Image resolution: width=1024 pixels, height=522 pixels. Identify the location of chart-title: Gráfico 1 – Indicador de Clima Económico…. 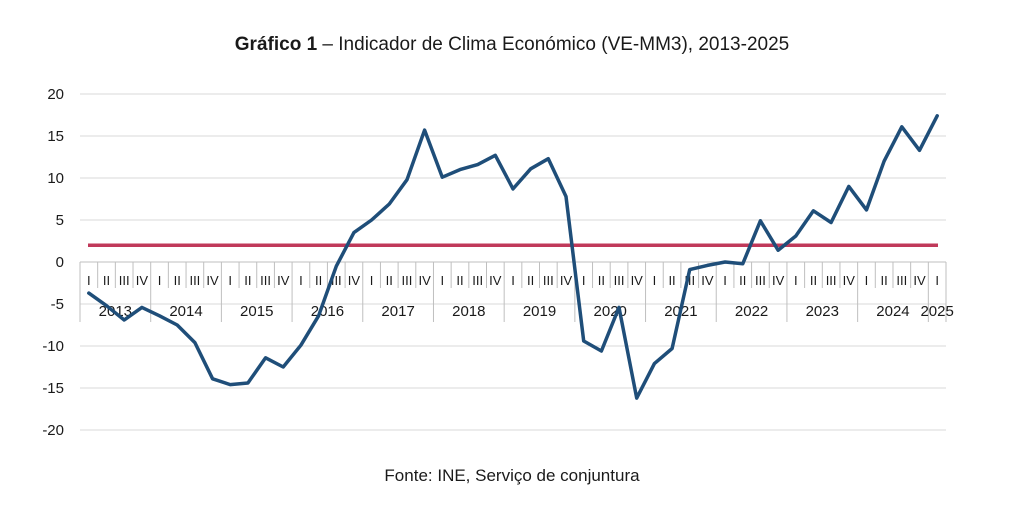
(512, 45).